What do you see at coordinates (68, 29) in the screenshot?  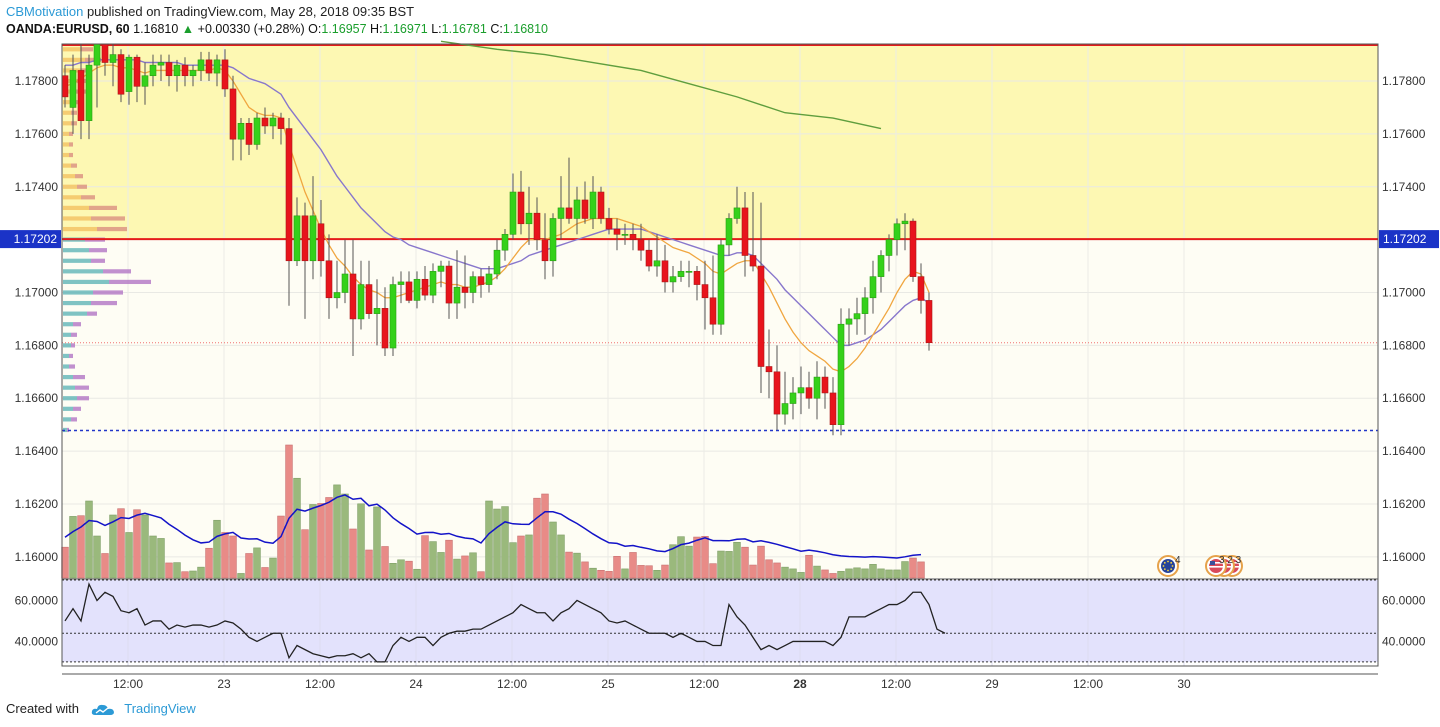 I see `symbol-label: OANDA:EURUSD, 60` at bounding box center [68, 29].